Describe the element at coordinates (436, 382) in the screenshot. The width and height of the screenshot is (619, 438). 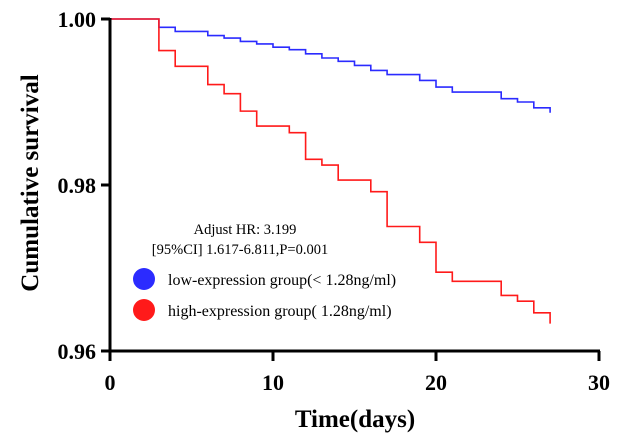
I see `x-tick-label: 20` at that location.